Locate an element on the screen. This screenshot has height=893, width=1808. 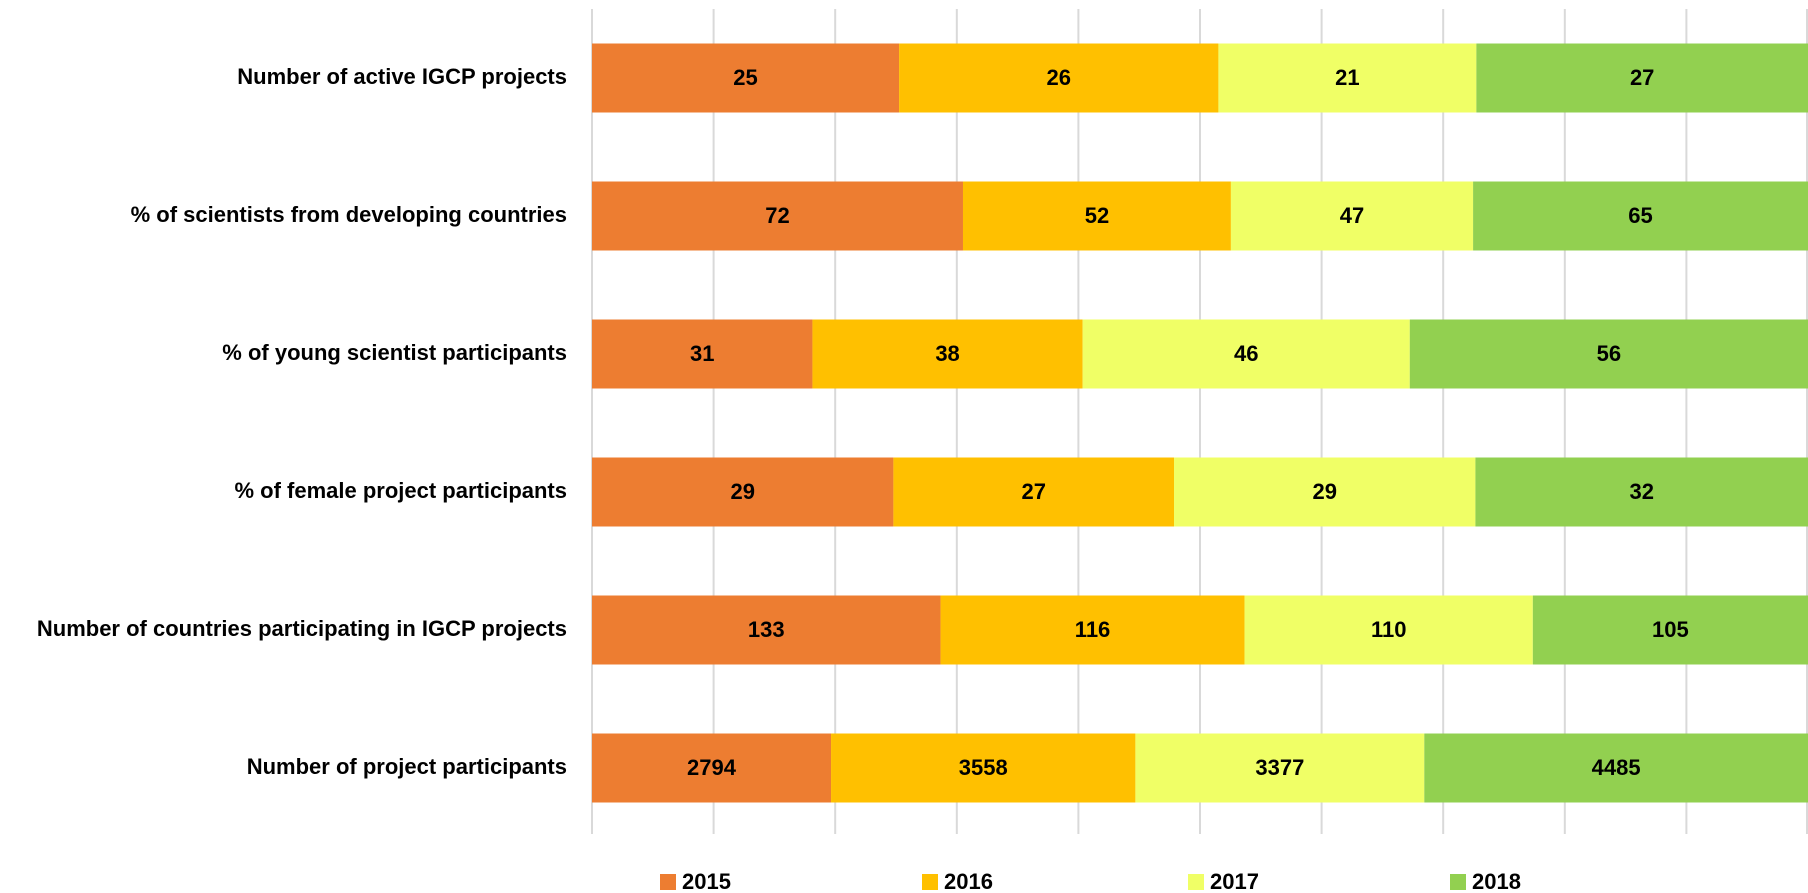
legend-label: 2016 is located at coordinates (968, 881).